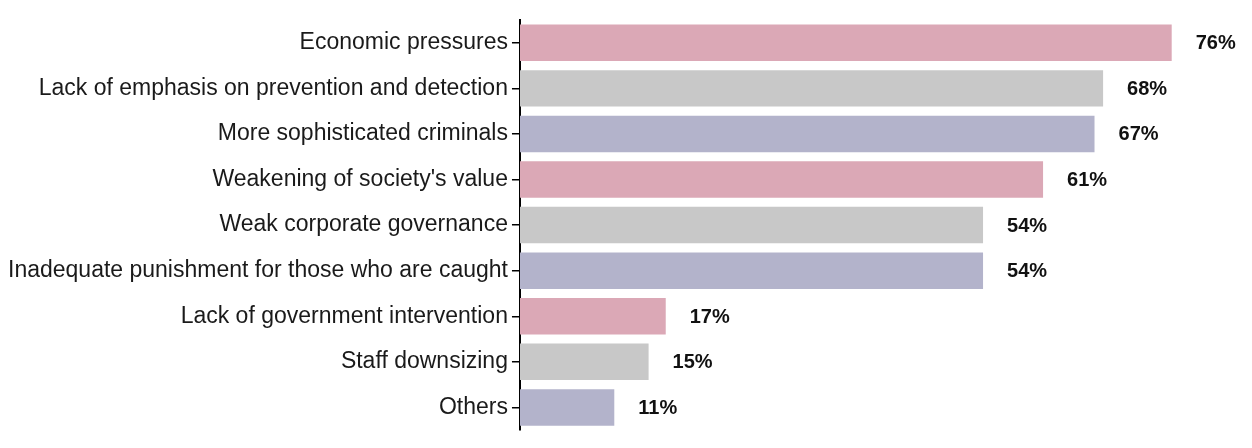 Image resolution: width=1252 pixels, height=448 pixels. What do you see at coordinates (1087, 179) in the screenshot?
I see `data-label: 61%` at bounding box center [1087, 179].